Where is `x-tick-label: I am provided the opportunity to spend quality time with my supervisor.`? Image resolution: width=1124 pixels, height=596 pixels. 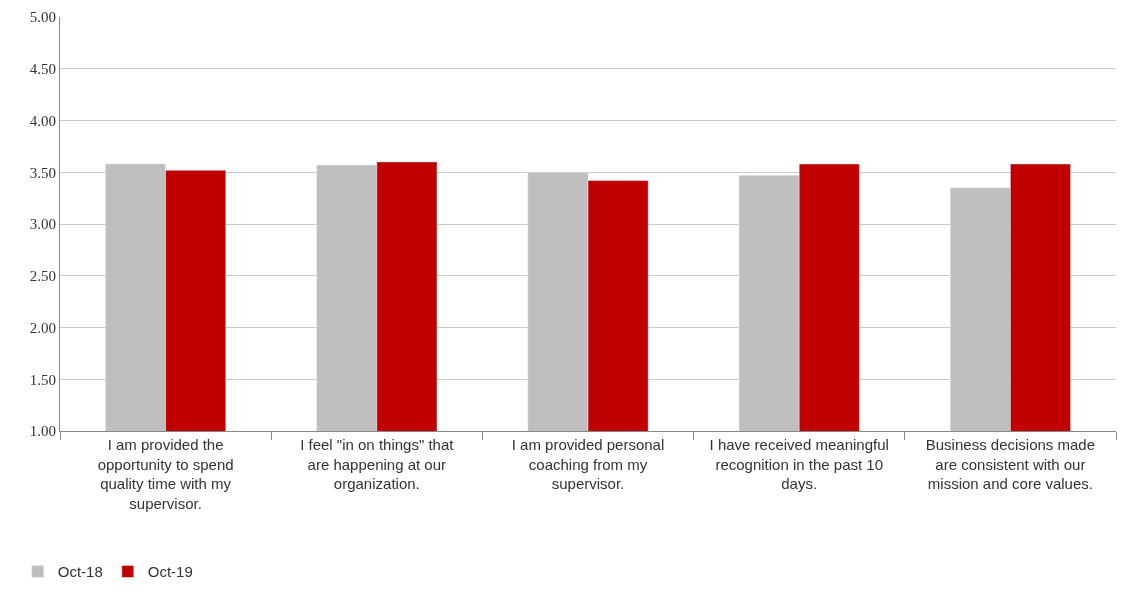 x-tick-label: I am provided the opportunity to spend quality time with my supervisor. is located at coordinates (165, 474).